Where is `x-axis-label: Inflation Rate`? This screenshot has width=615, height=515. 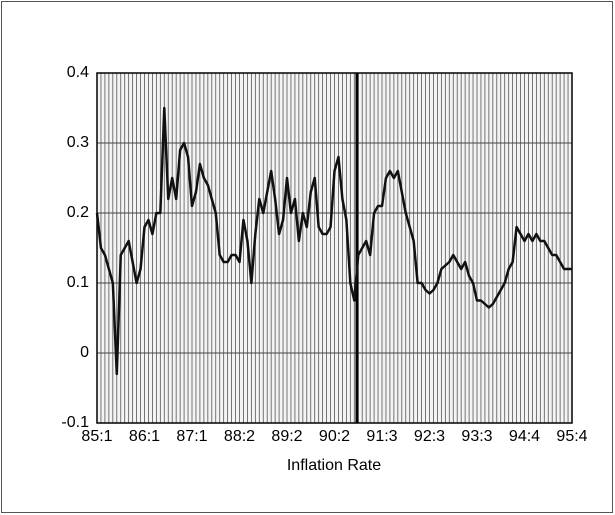
x-axis-label: Inflation Rate is located at coordinates (334, 465).